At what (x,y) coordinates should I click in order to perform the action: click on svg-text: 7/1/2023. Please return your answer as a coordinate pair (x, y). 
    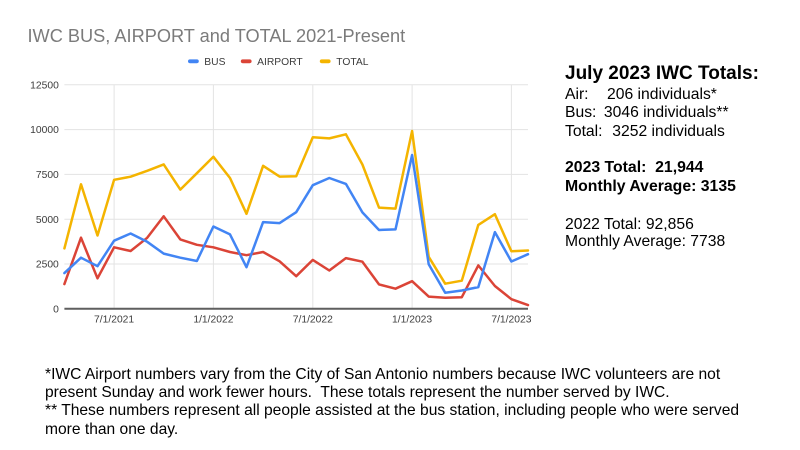
    Looking at the image, I should click on (511, 320).